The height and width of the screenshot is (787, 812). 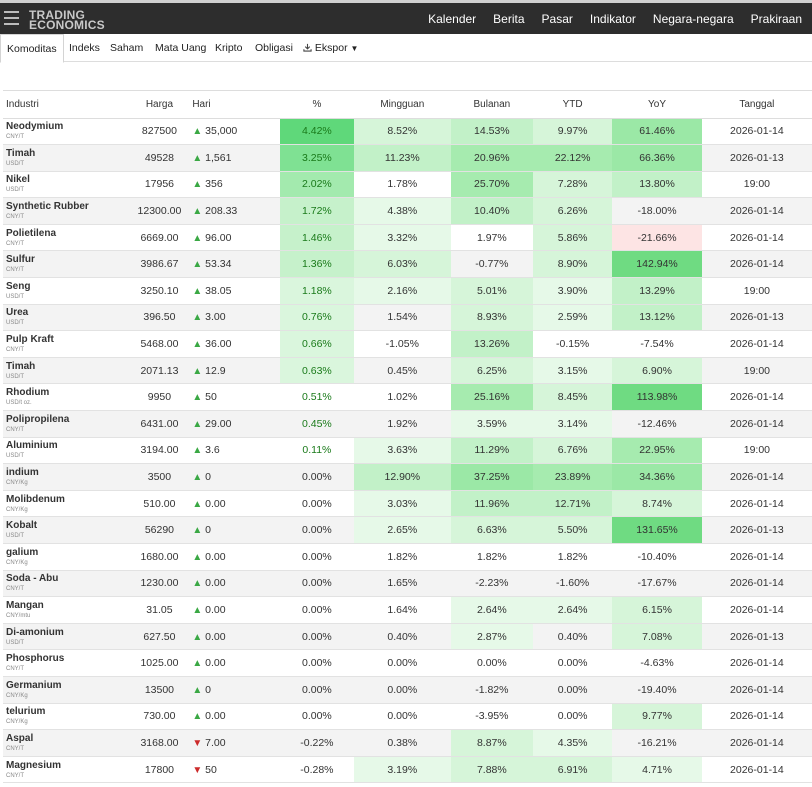 What do you see at coordinates (693, 18) in the screenshot?
I see `nav-negara-negara: Negara-negara` at bounding box center [693, 18].